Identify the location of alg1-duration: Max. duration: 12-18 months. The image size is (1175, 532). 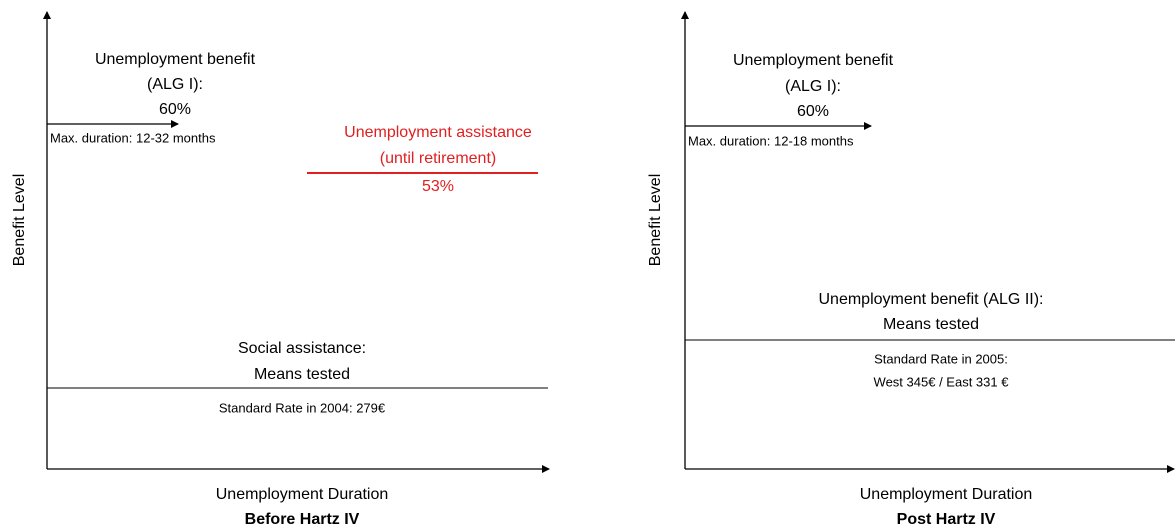
(771, 140).